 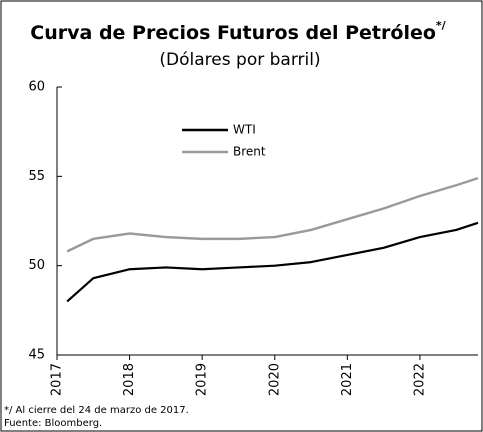 What do you see at coordinates (96, 410) in the screenshot?
I see `note: */ Al cierre del 24 de marzo de 2017.` at bounding box center [96, 410].